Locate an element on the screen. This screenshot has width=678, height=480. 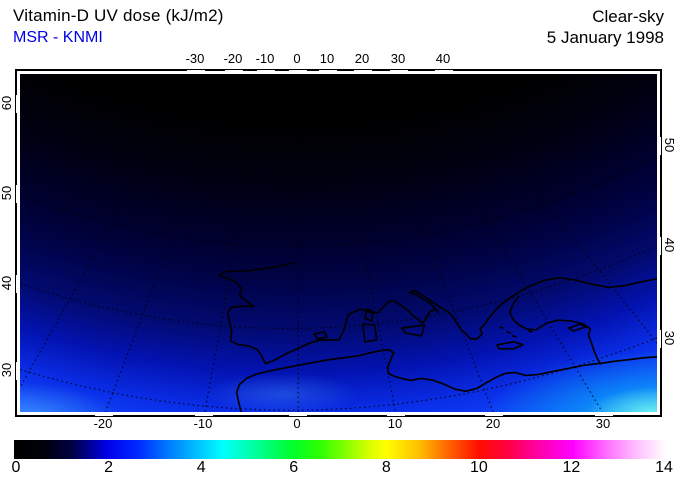
date-label: 5 January 1998 is located at coordinates (605, 37).